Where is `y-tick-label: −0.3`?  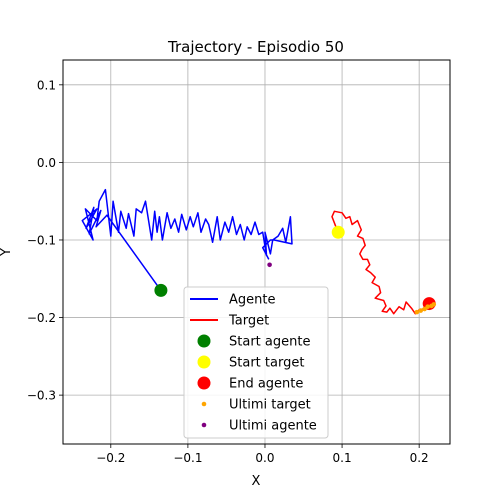
y-tick-label: −0.3 is located at coordinates (41, 396).